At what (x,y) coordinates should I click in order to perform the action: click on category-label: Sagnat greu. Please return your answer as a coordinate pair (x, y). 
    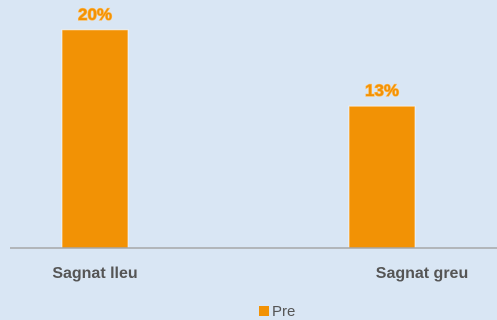
    Looking at the image, I should click on (422, 273).